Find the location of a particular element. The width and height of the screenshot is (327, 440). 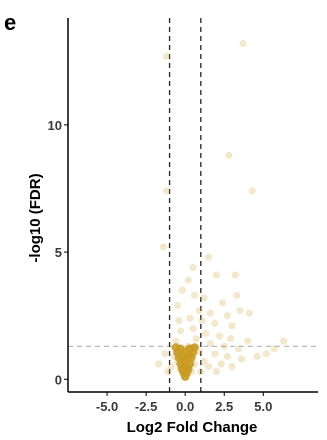

y-tick-label: 5 is located at coordinates (58, 252).